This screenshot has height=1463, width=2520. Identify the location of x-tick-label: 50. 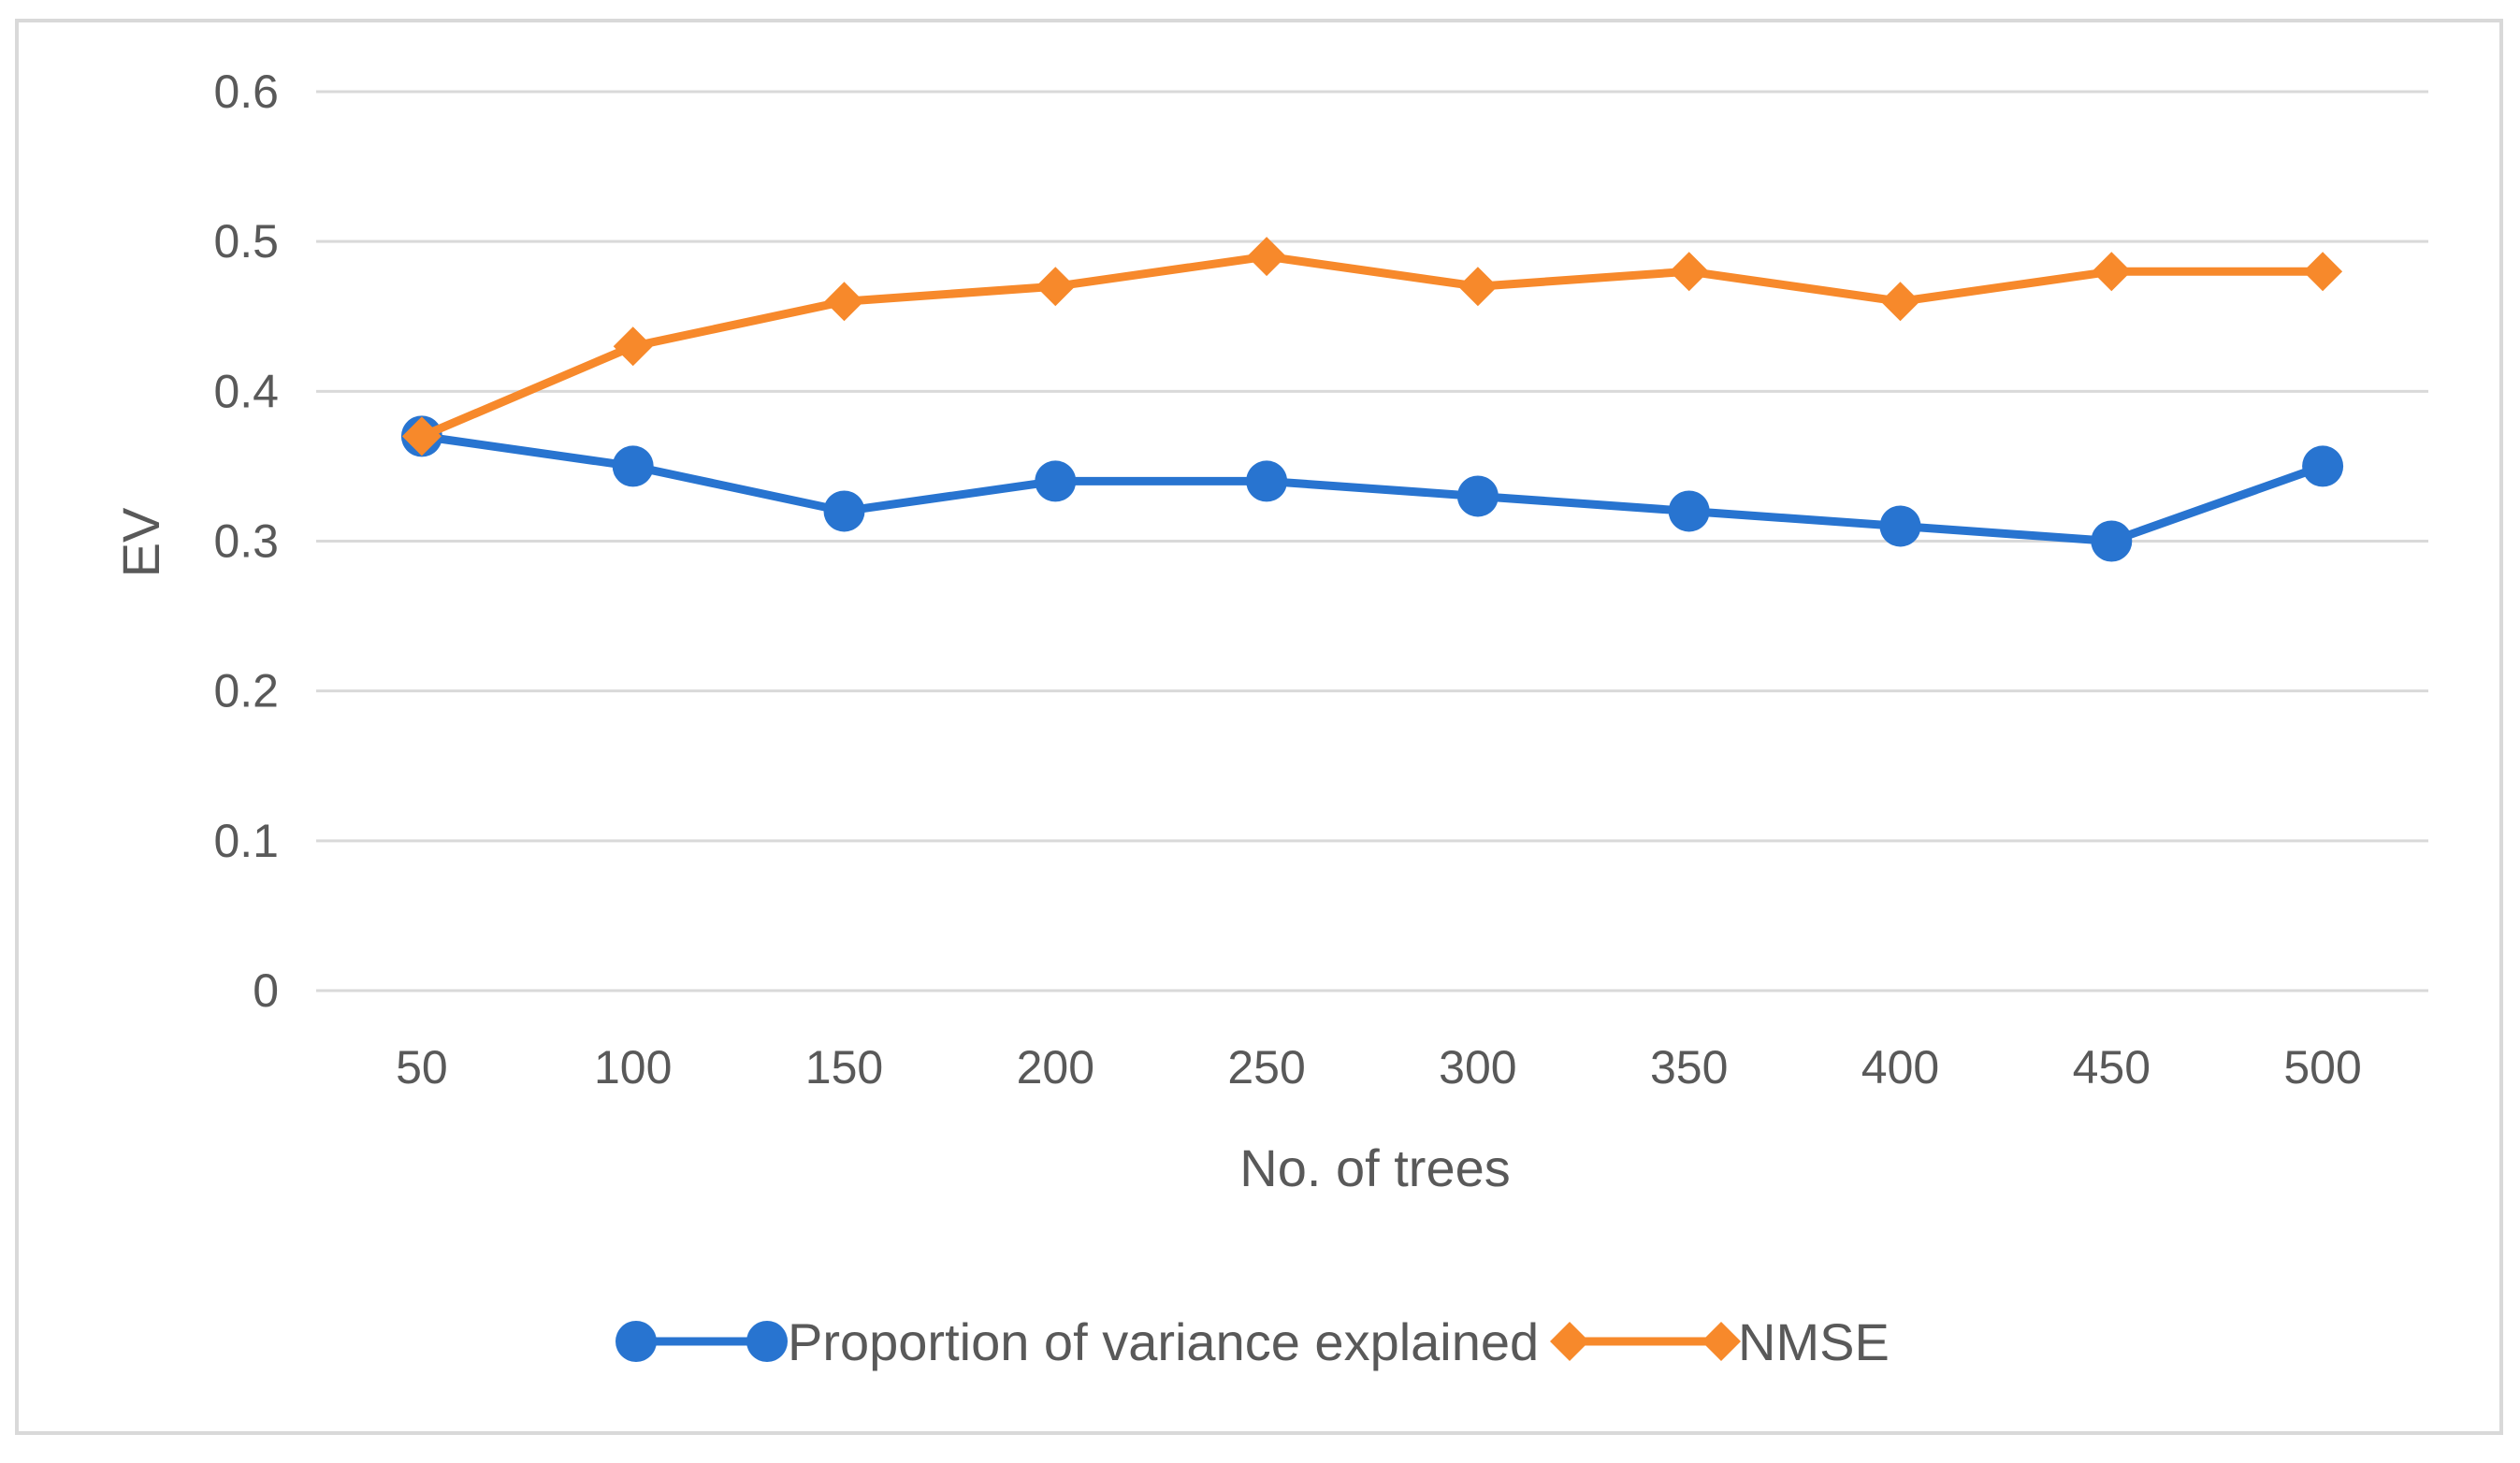
(422, 1067).